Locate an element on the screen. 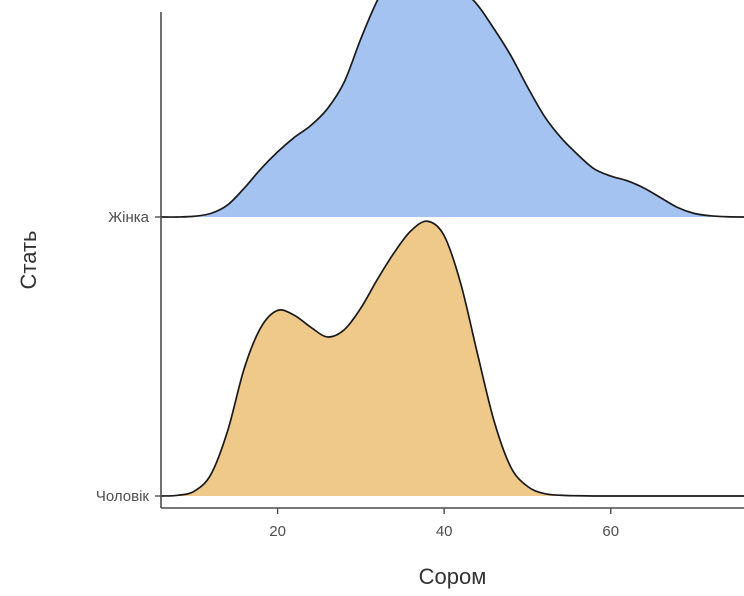 The image size is (744, 596). x-axis-ticks: 20 40 60 is located at coordinates (444, 524).